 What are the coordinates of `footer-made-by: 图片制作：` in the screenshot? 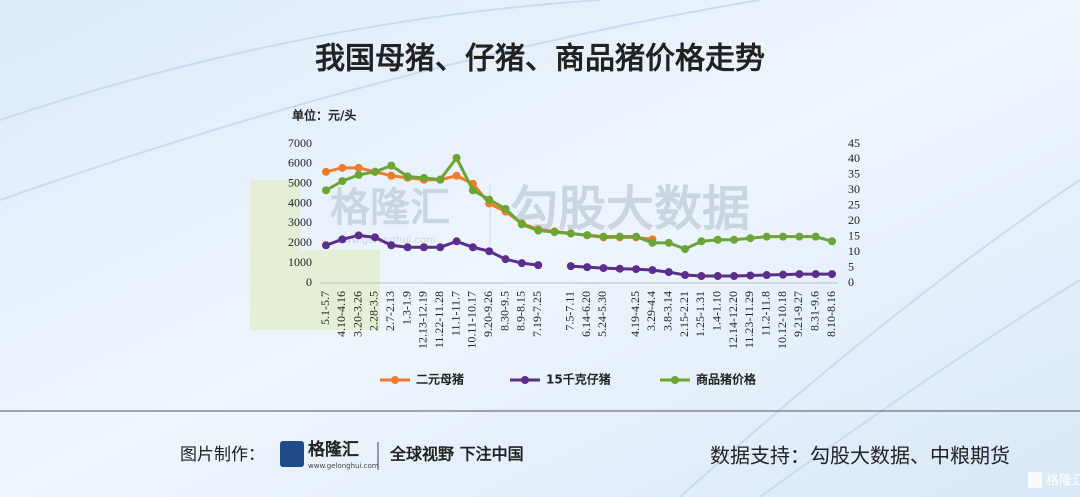 It's located at (222, 455).